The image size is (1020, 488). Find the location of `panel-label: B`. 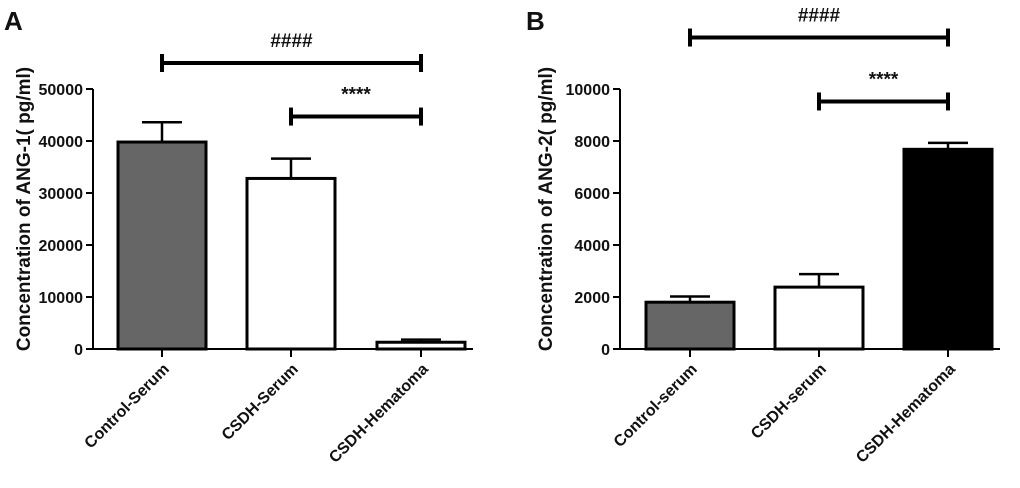

panel-label: B is located at coordinates (535, 21).